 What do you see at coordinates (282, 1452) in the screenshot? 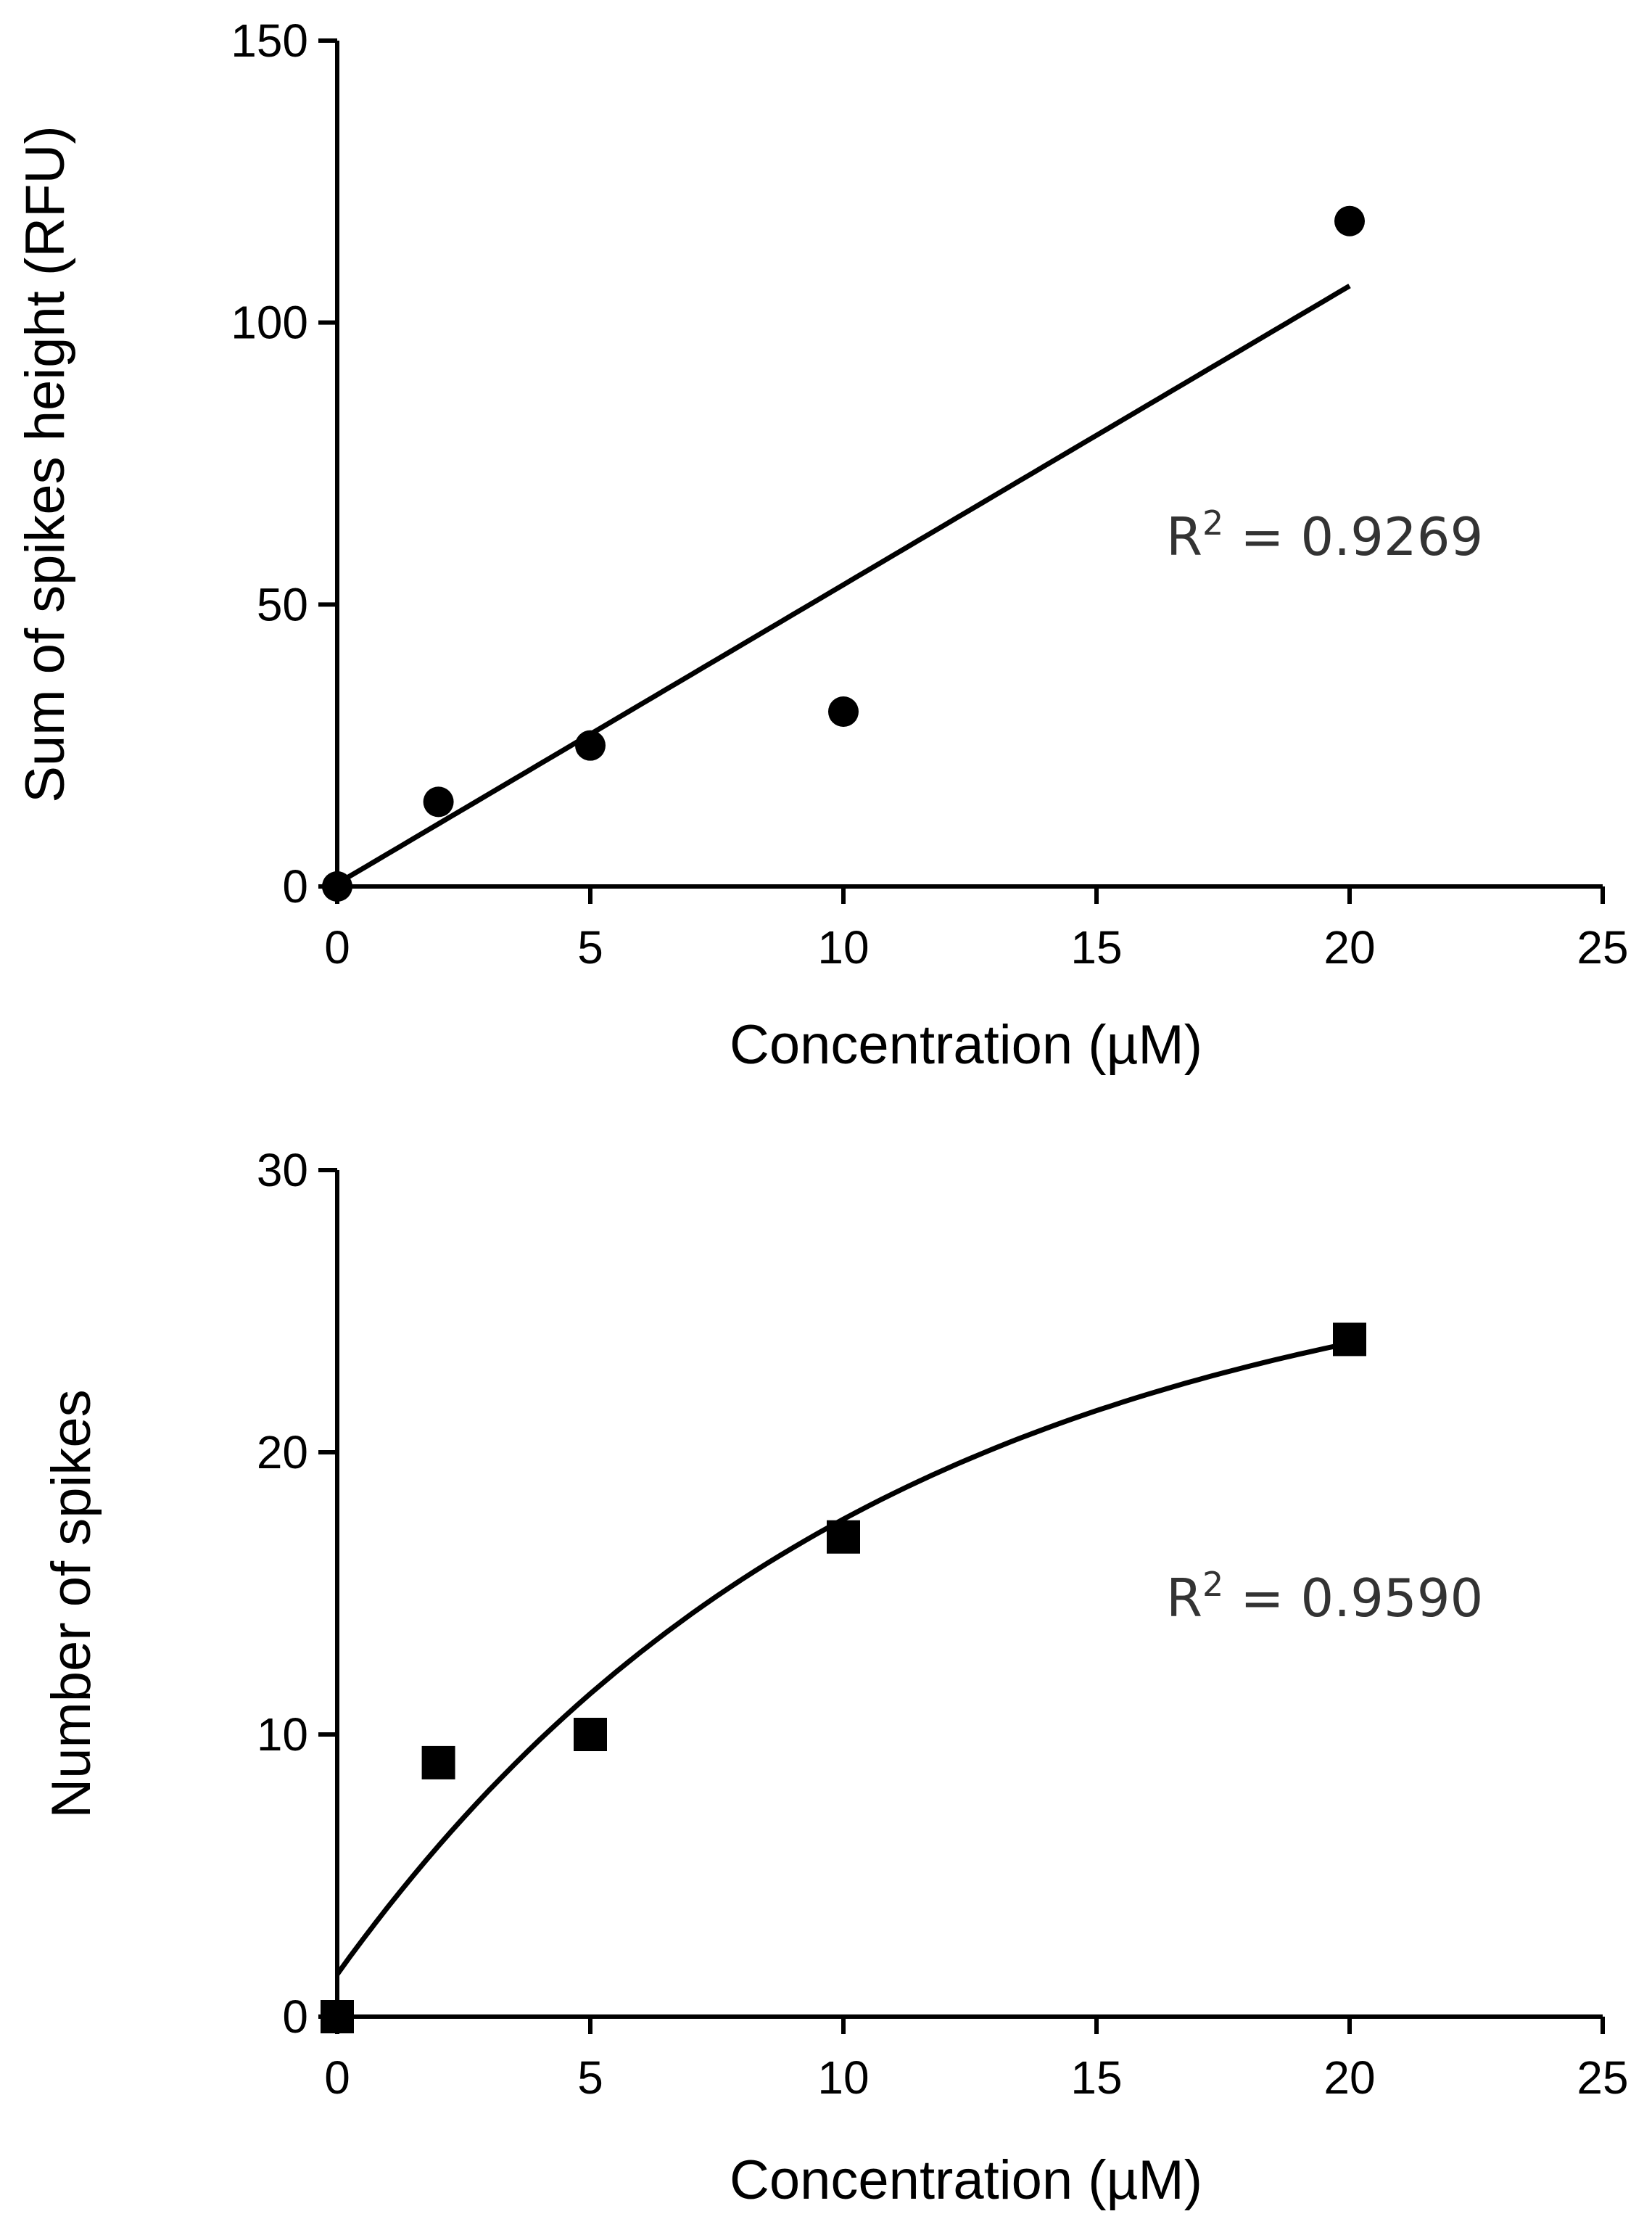
I see `y-tick-label: 20` at bounding box center [282, 1452].